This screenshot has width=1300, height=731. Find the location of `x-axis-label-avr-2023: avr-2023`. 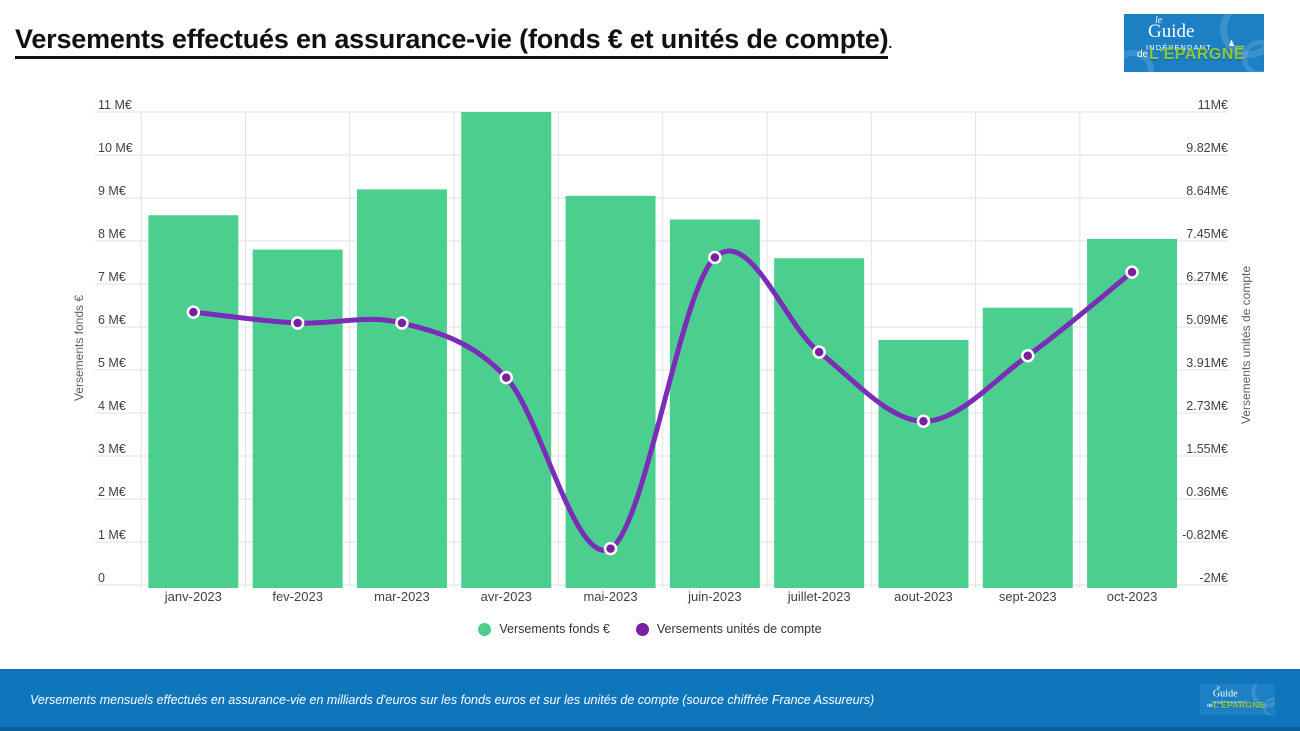

x-axis-label-avr-2023: avr-2023 is located at coordinates (506, 596).